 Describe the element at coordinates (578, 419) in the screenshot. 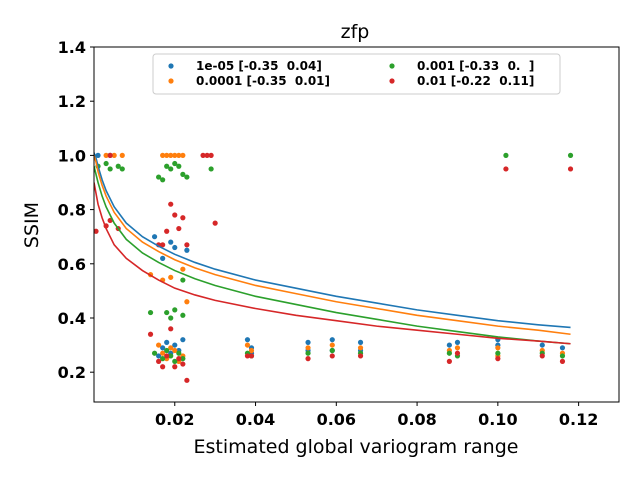

I see `x-tick-label: 0.12` at that location.